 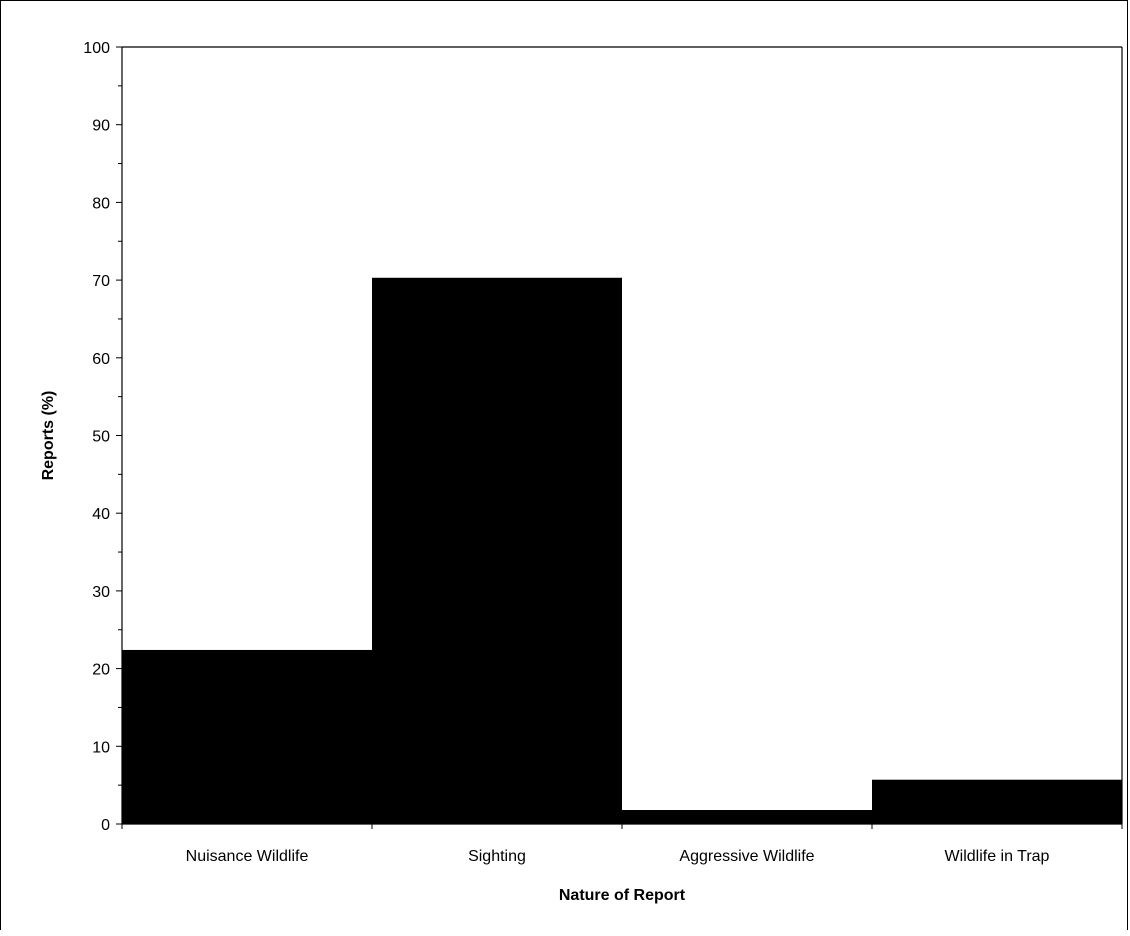 I want to click on y-tick-label-50: 50, so click(x=101, y=437).